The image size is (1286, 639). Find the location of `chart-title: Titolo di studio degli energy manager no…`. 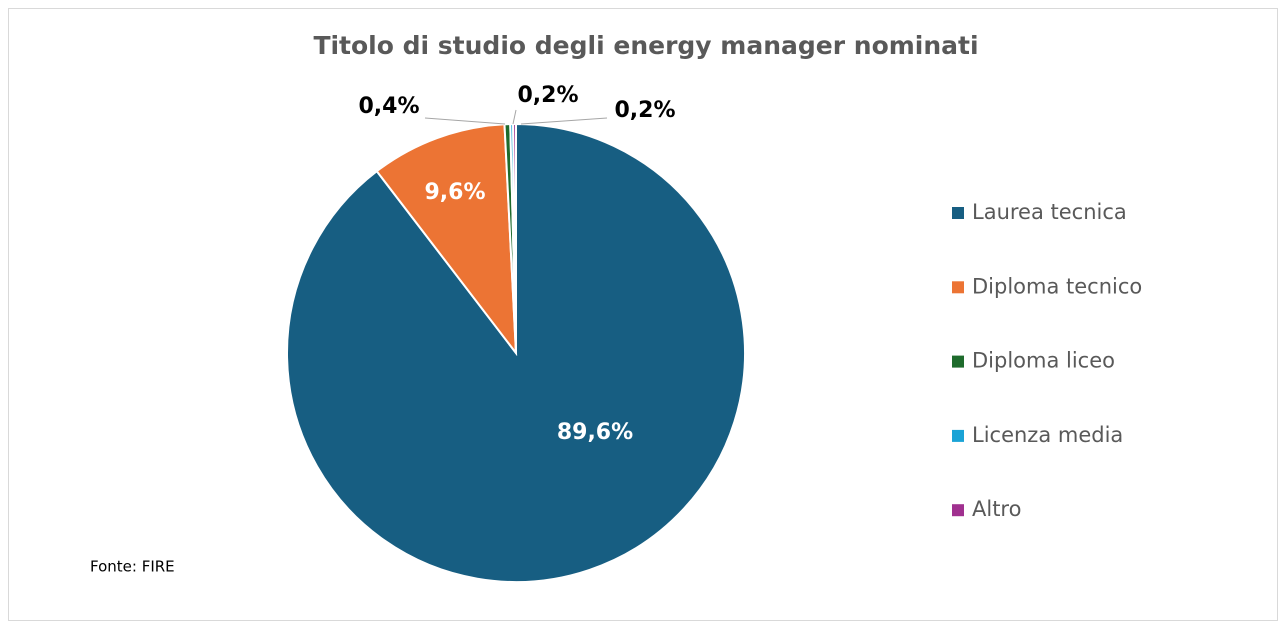

chart-title: Titolo di studio degli energy manager no… is located at coordinates (645, 45).